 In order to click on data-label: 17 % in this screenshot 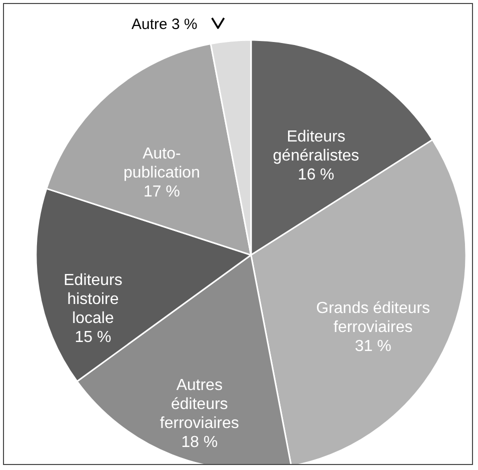, I will do `click(161, 192)`.